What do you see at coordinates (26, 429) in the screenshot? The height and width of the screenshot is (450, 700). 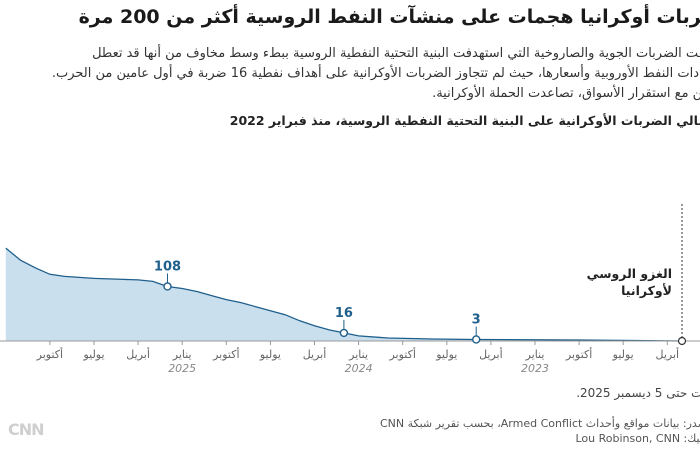 I see `cnn-logo: CNN` at bounding box center [26, 429].